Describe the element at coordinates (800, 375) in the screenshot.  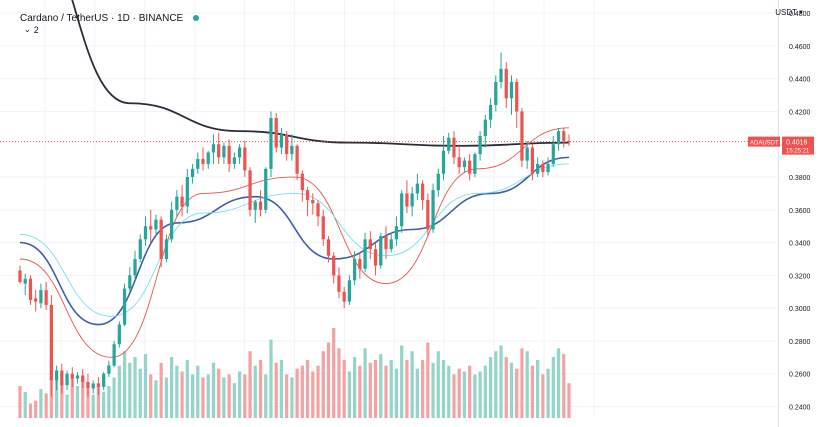
I see `y-tick-label: 0.2600` at that location.